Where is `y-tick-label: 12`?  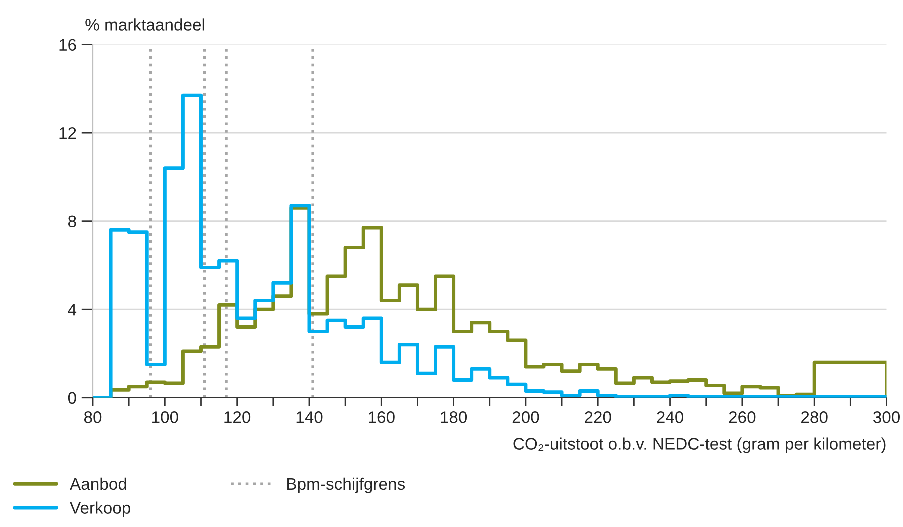
y-tick-label: 12 is located at coordinates (68, 133).